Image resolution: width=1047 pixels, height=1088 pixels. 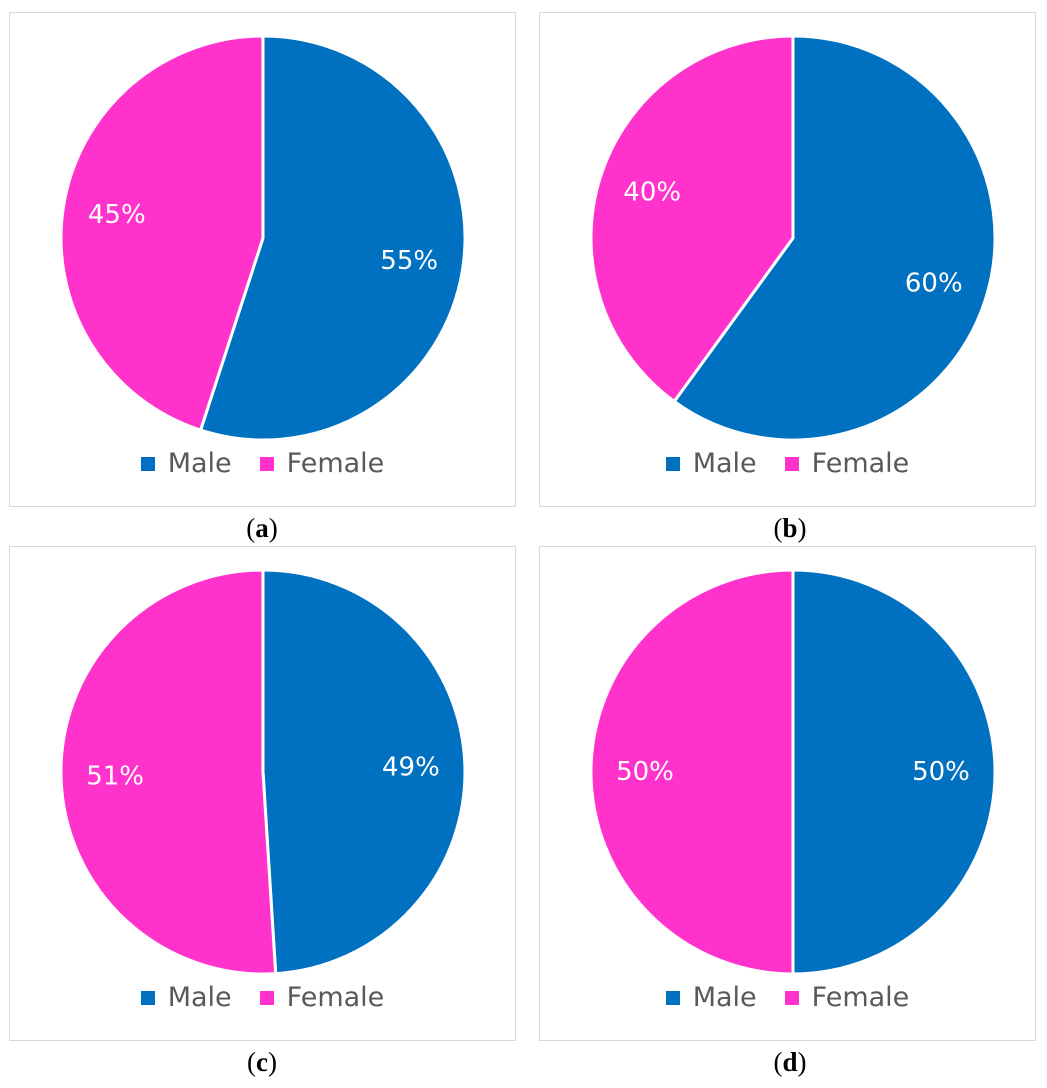 I want to click on pie-chart-a: 55% 45%, so click(x=263, y=238).